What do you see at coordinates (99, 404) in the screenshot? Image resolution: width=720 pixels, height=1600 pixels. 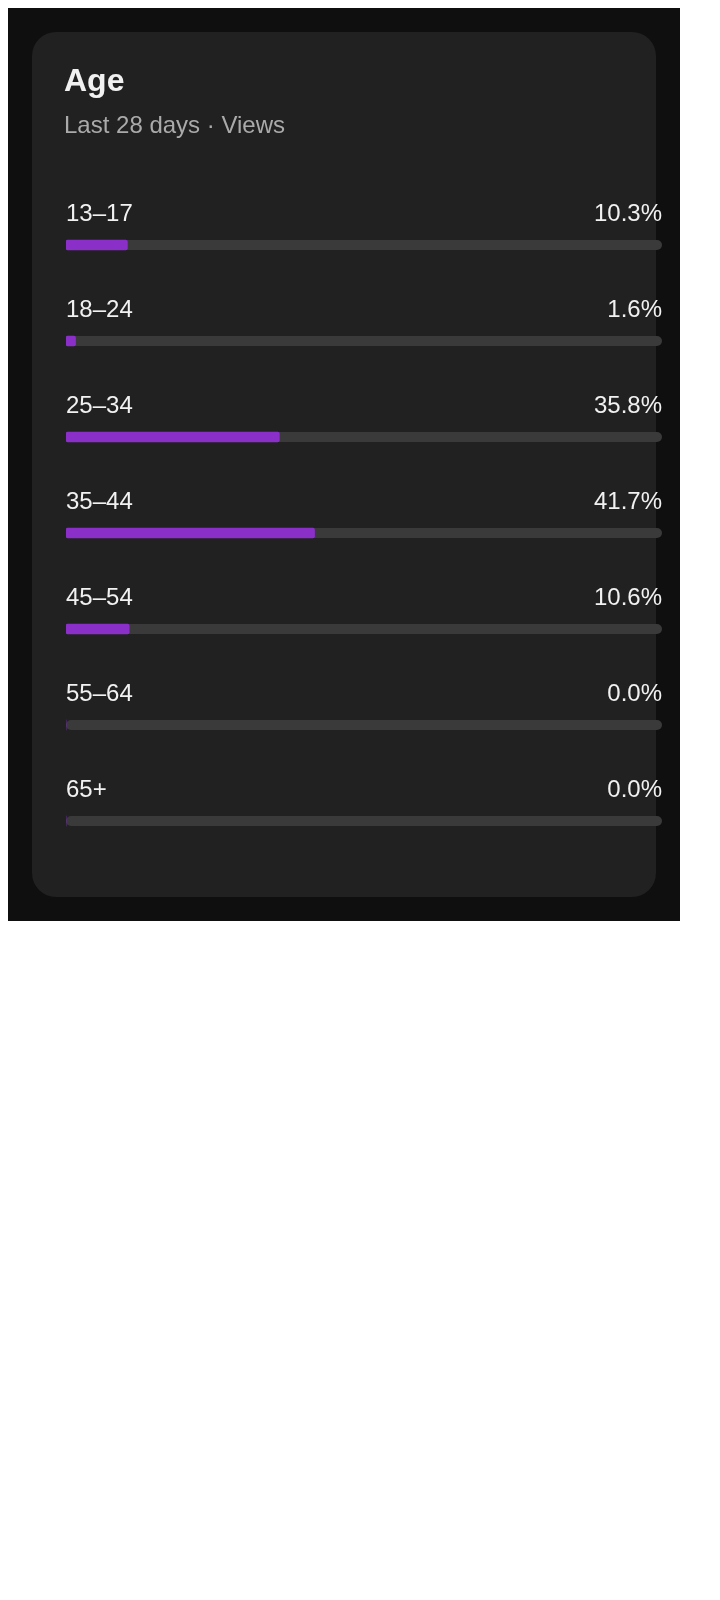 I see `y-tick-label: 25–34` at bounding box center [99, 404].